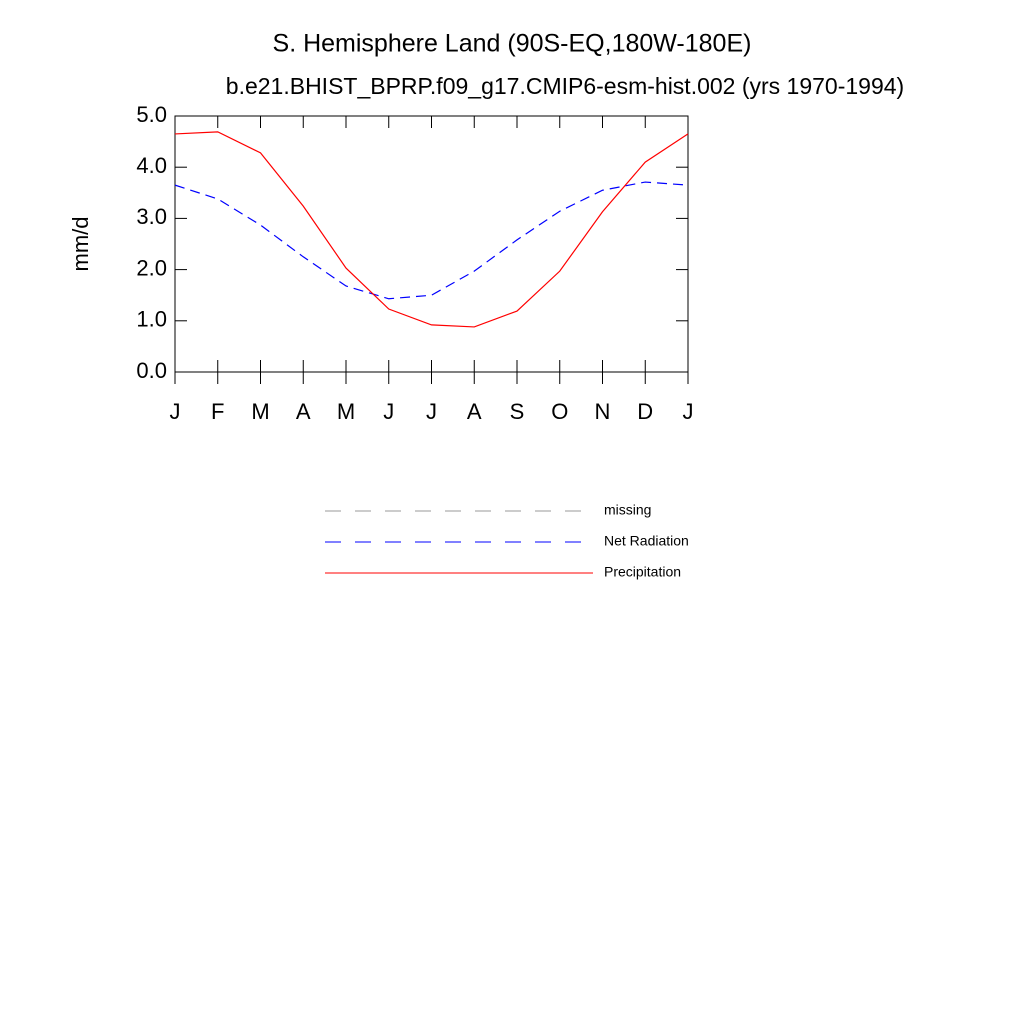  Describe the element at coordinates (151, 319) in the screenshot. I see `y-tick-label: 1.0` at that location.